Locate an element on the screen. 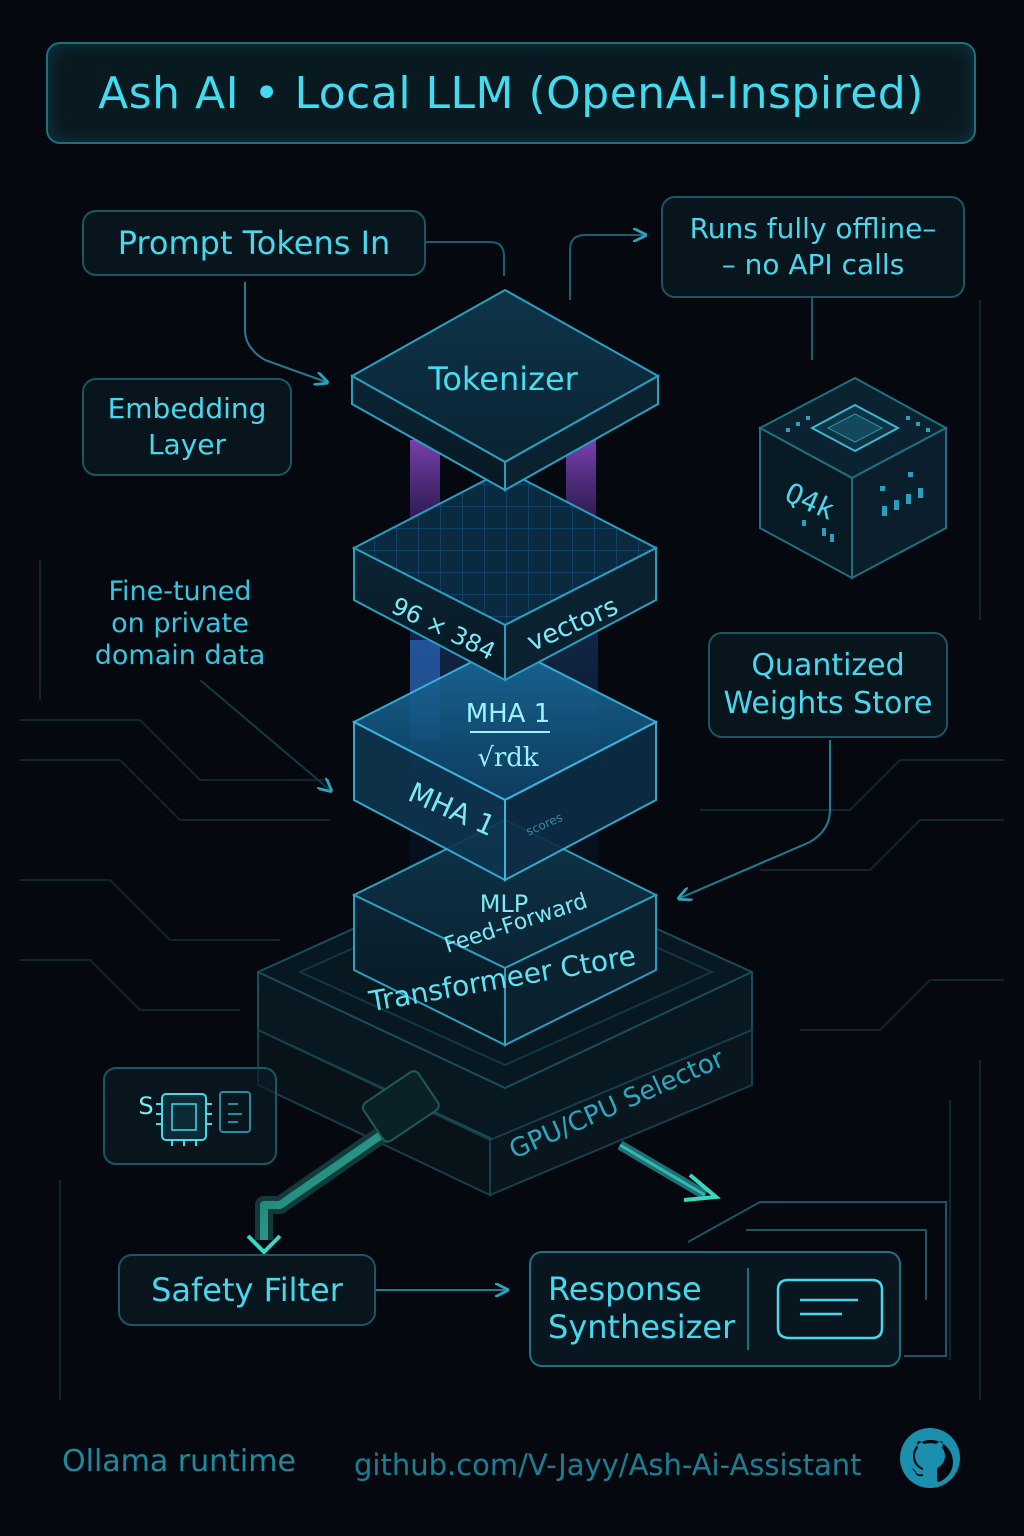  message-icon is located at coordinates (830, 1309).